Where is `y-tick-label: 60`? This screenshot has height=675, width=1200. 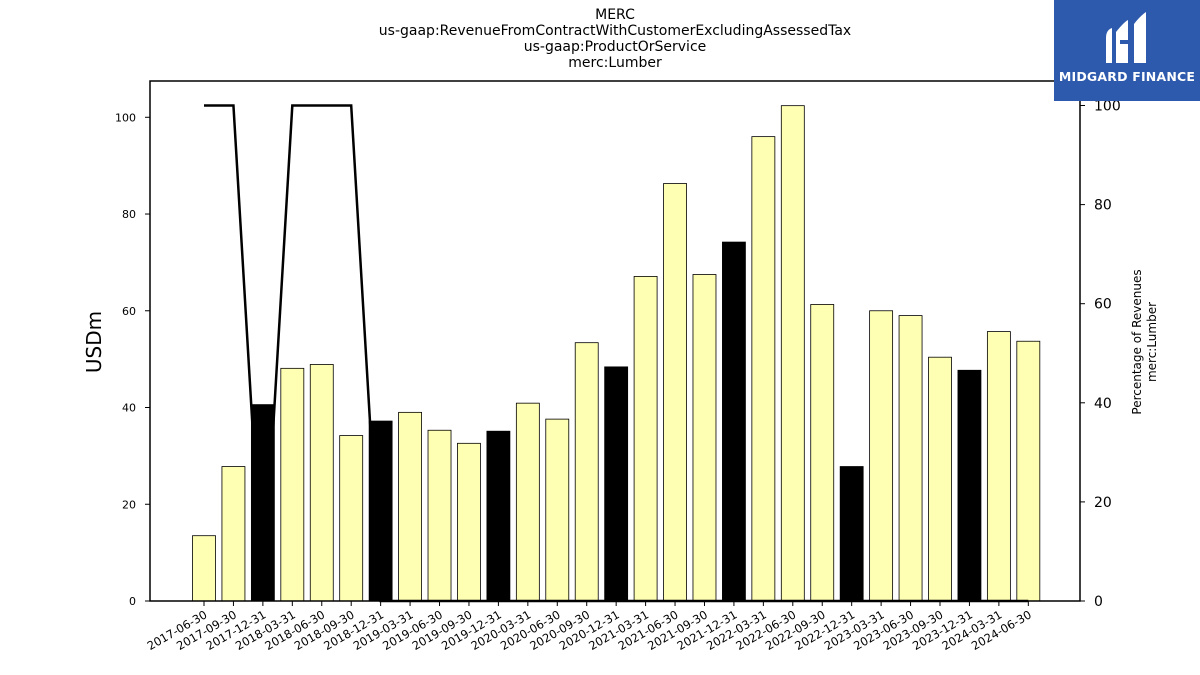
y-tick-label: 60 is located at coordinates (129, 311).